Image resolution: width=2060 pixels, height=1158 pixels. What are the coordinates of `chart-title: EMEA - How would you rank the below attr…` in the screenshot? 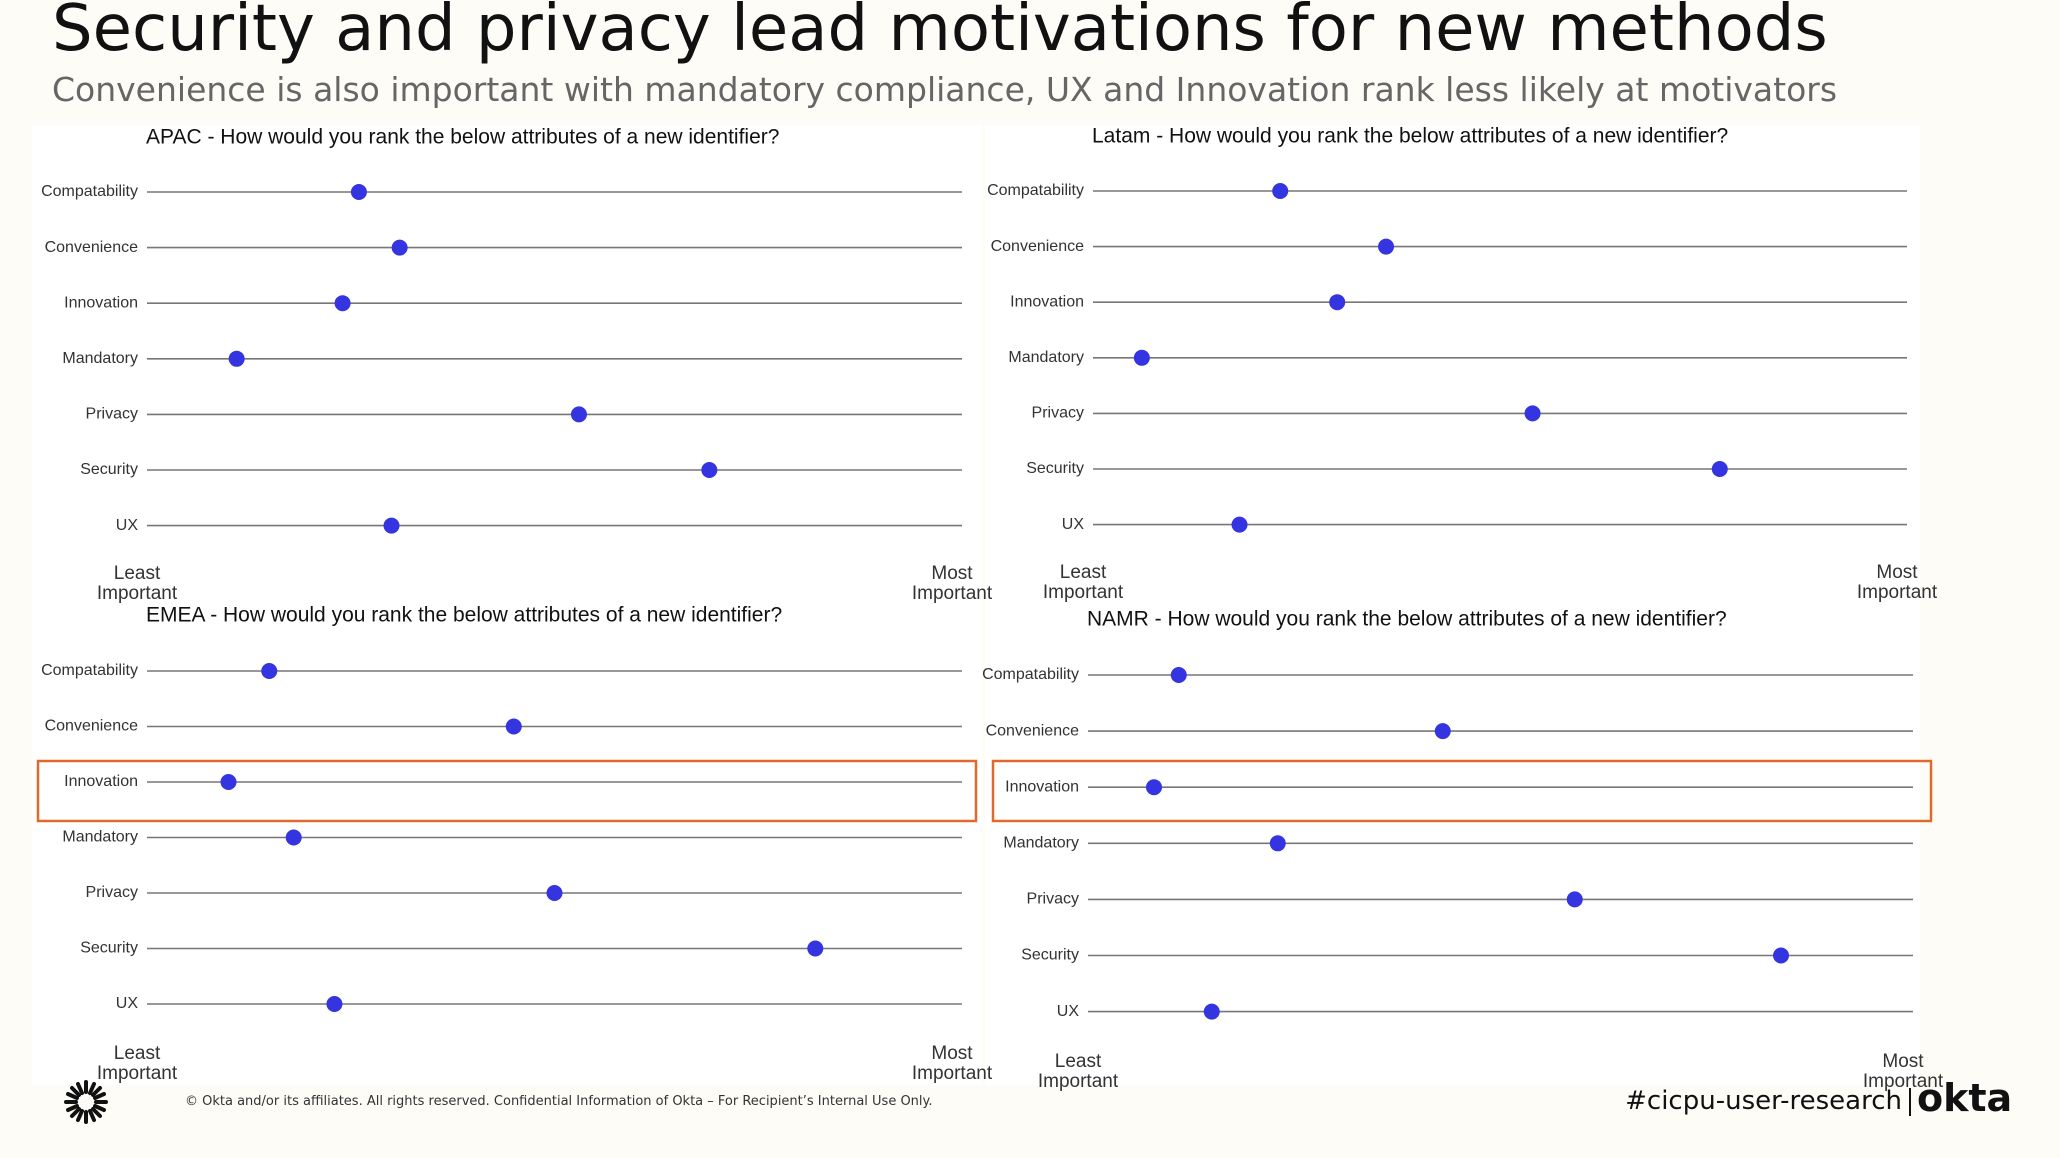 It's located at (464, 615).